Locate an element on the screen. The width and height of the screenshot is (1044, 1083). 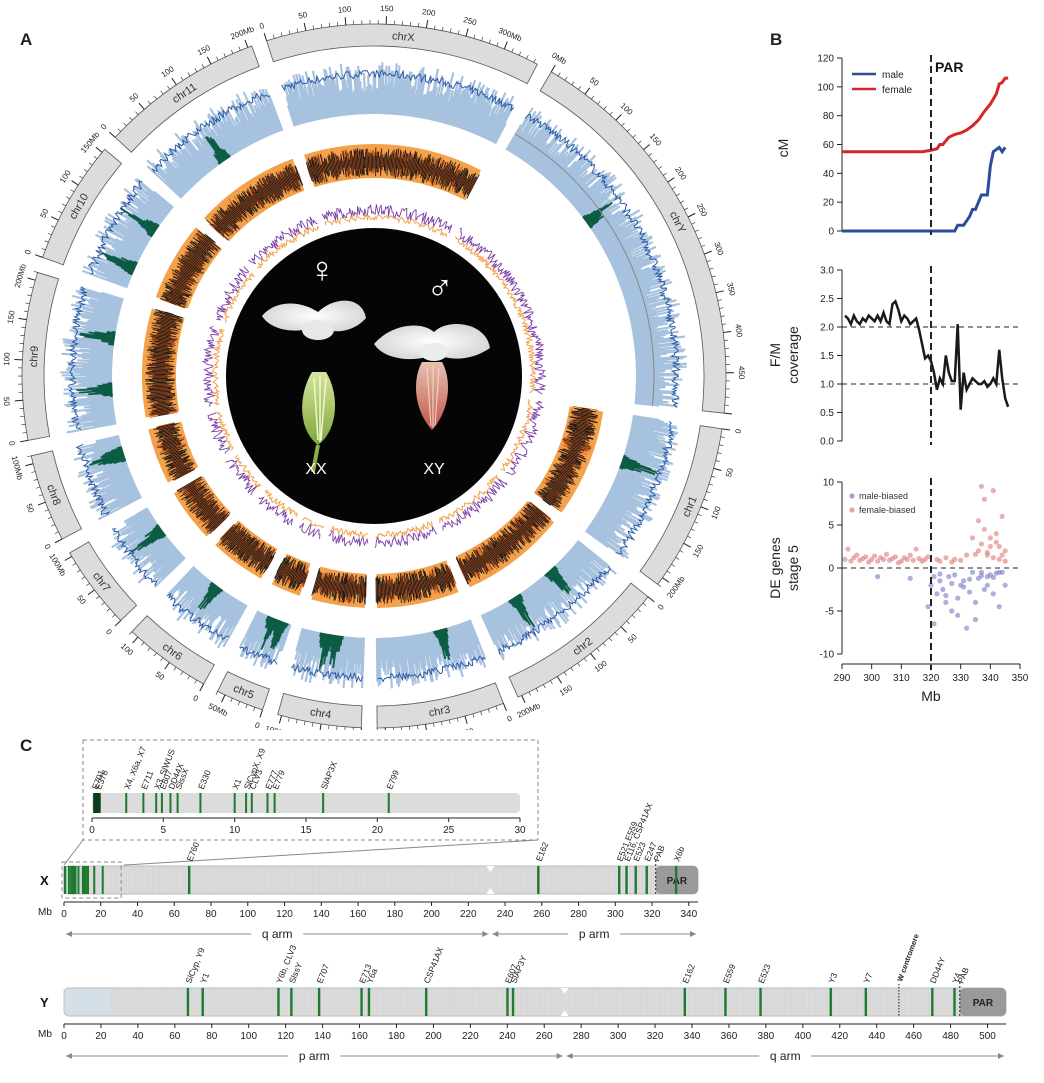
inset-tick-label: 5 is located at coordinates (164, 830).